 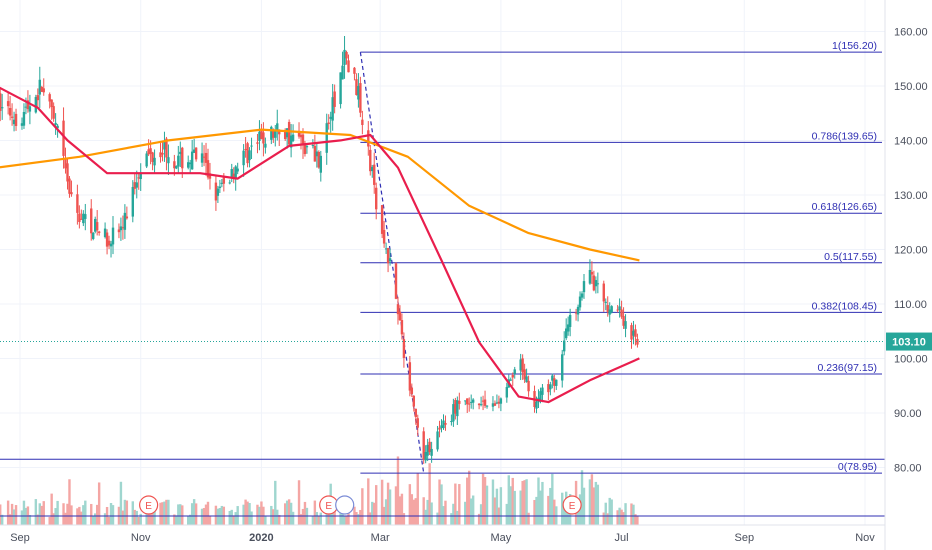 I want to click on fib-level-label: 0.5(117.55), so click(x=850, y=257).